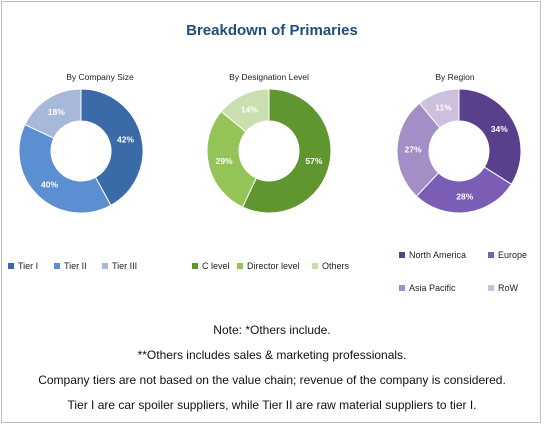 The width and height of the screenshot is (544, 426). What do you see at coordinates (100, 77) in the screenshot?
I see `subtitle-company-size: By Company Size` at bounding box center [100, 77].